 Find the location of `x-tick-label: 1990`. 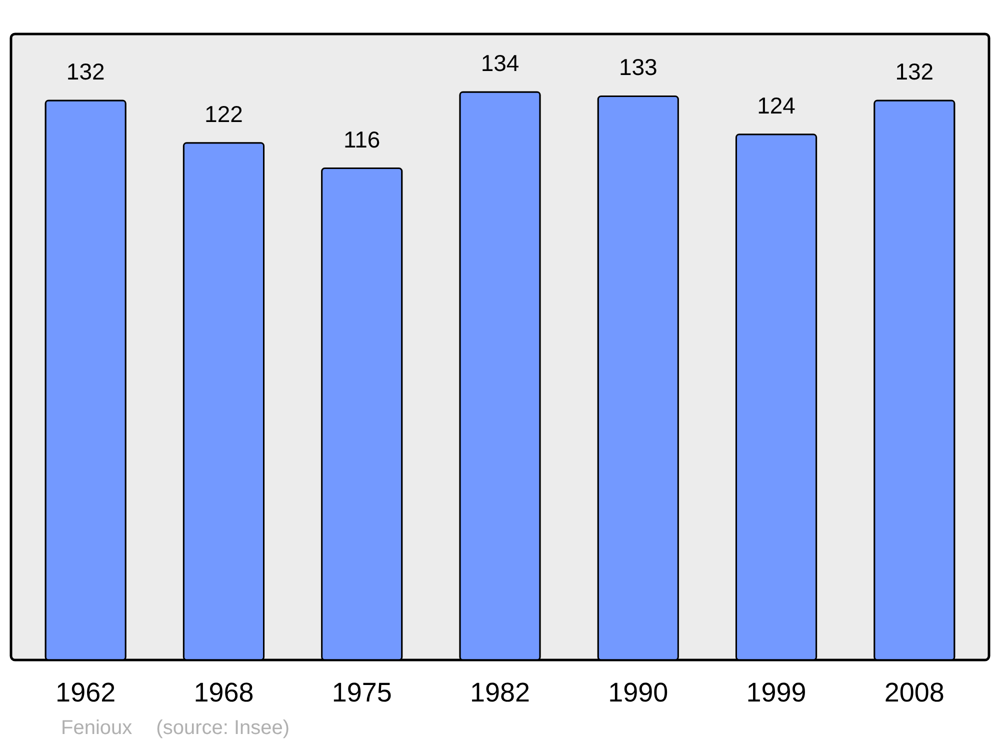

x-tick-label: 1990 is located at coordinates (638, 693).